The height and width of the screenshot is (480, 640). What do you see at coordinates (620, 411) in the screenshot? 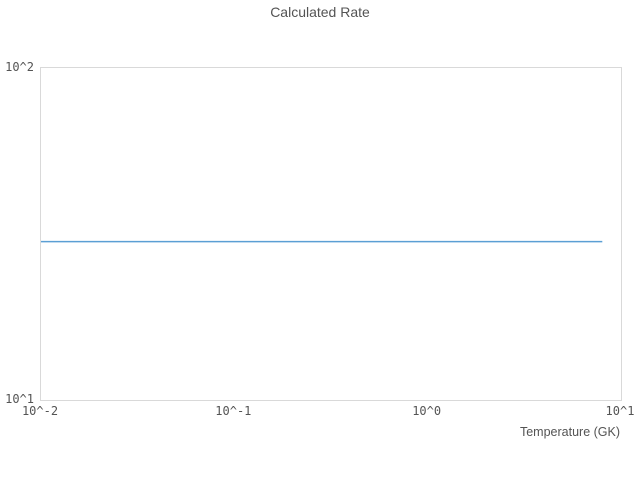
I see `x-tick-label: 10^1` at bounding box center [620, 411].